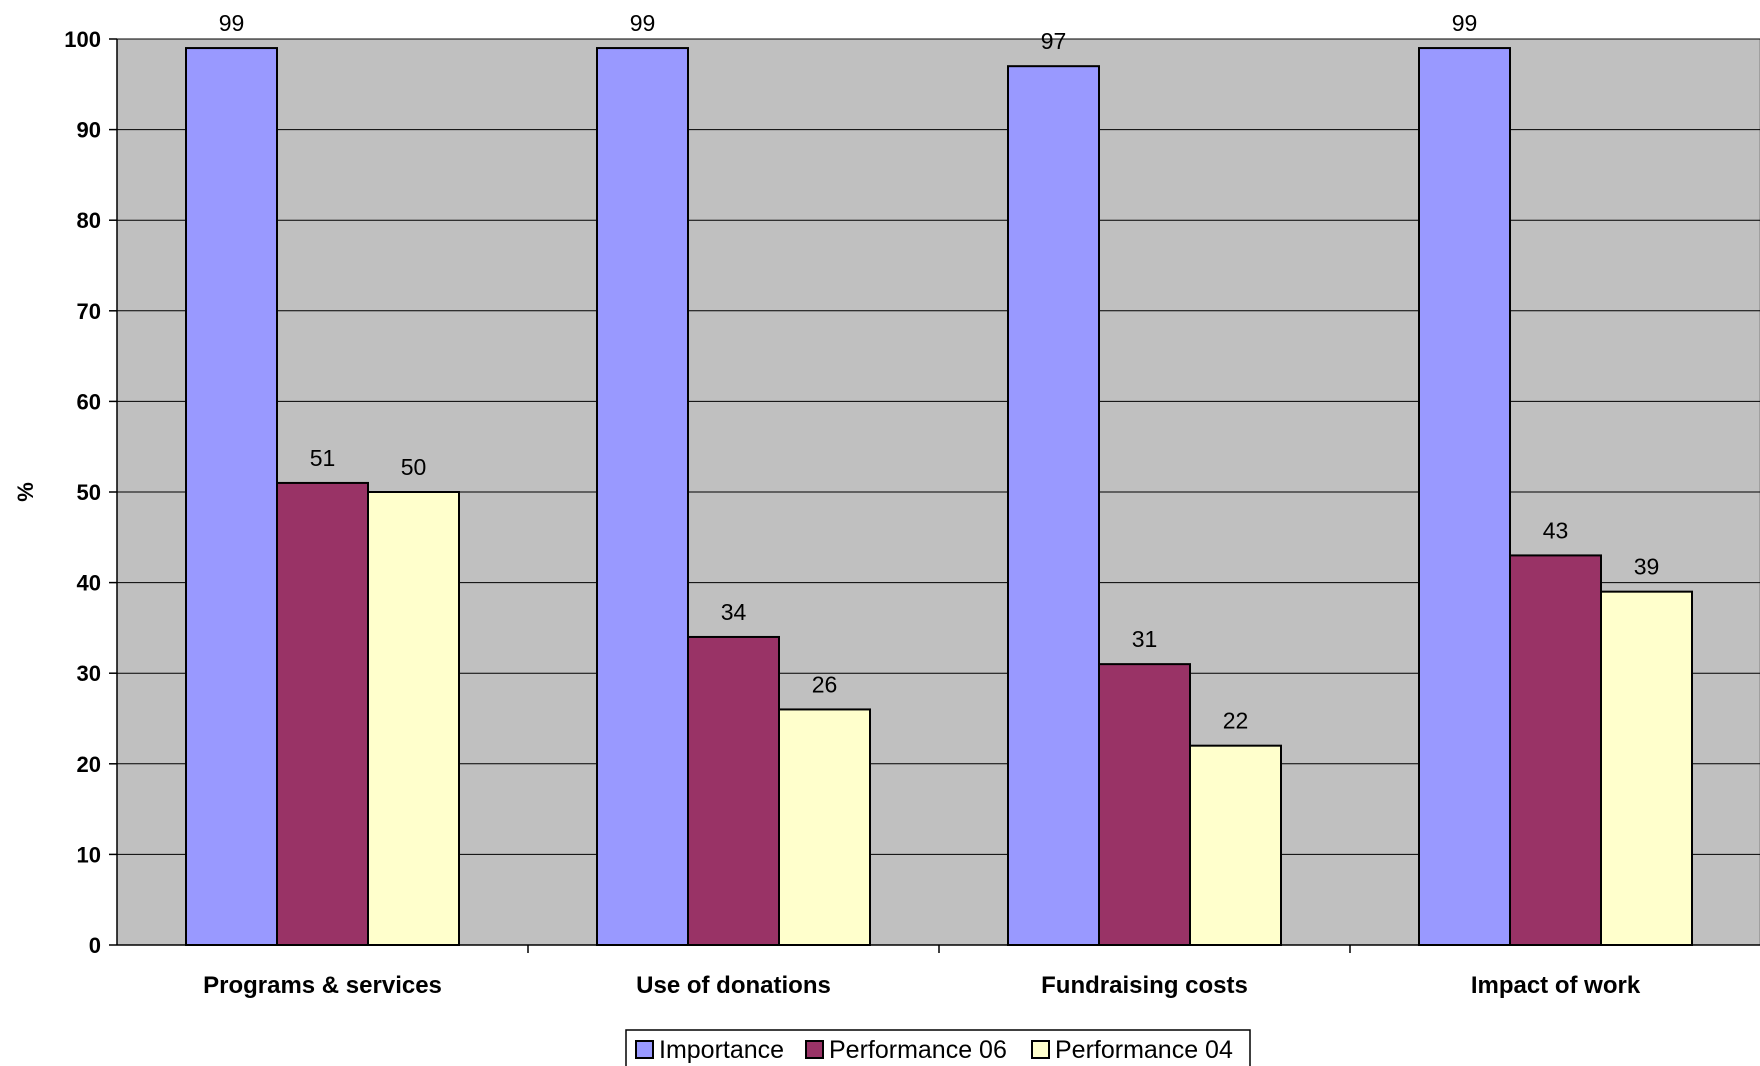  Describe the element at coordinates (825, 684) in the screenshot. I see `data-label: 26` at that location.